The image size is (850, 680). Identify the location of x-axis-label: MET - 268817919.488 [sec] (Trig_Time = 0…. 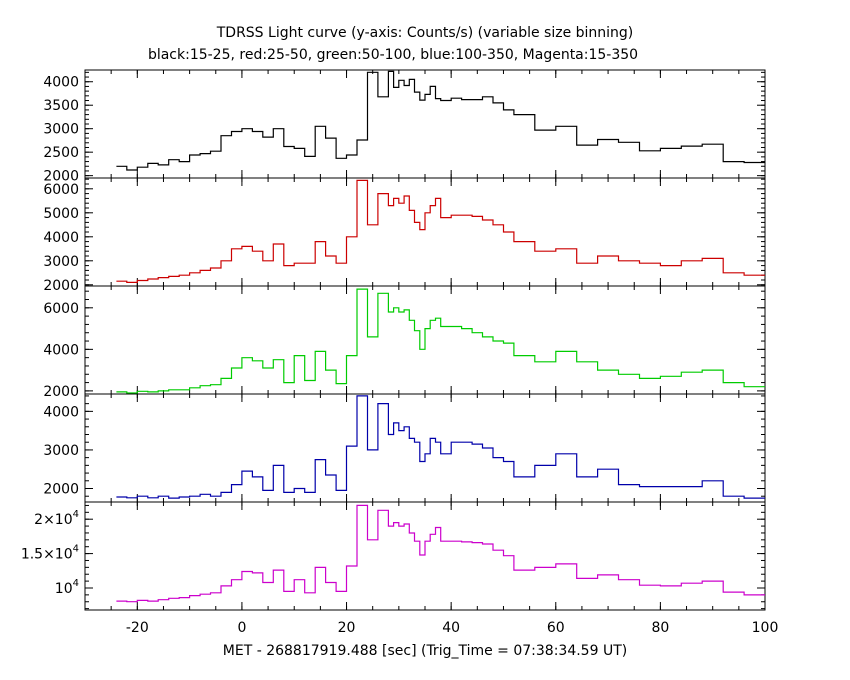
(425, 651).